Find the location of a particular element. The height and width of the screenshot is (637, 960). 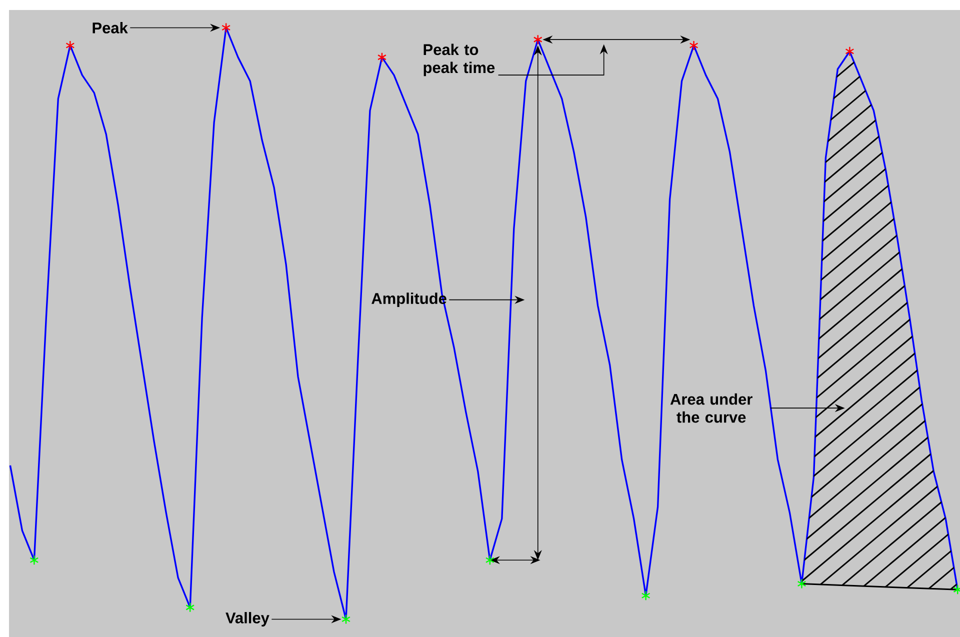

annotation: Area under the curve is located at coordinates (711, 408).